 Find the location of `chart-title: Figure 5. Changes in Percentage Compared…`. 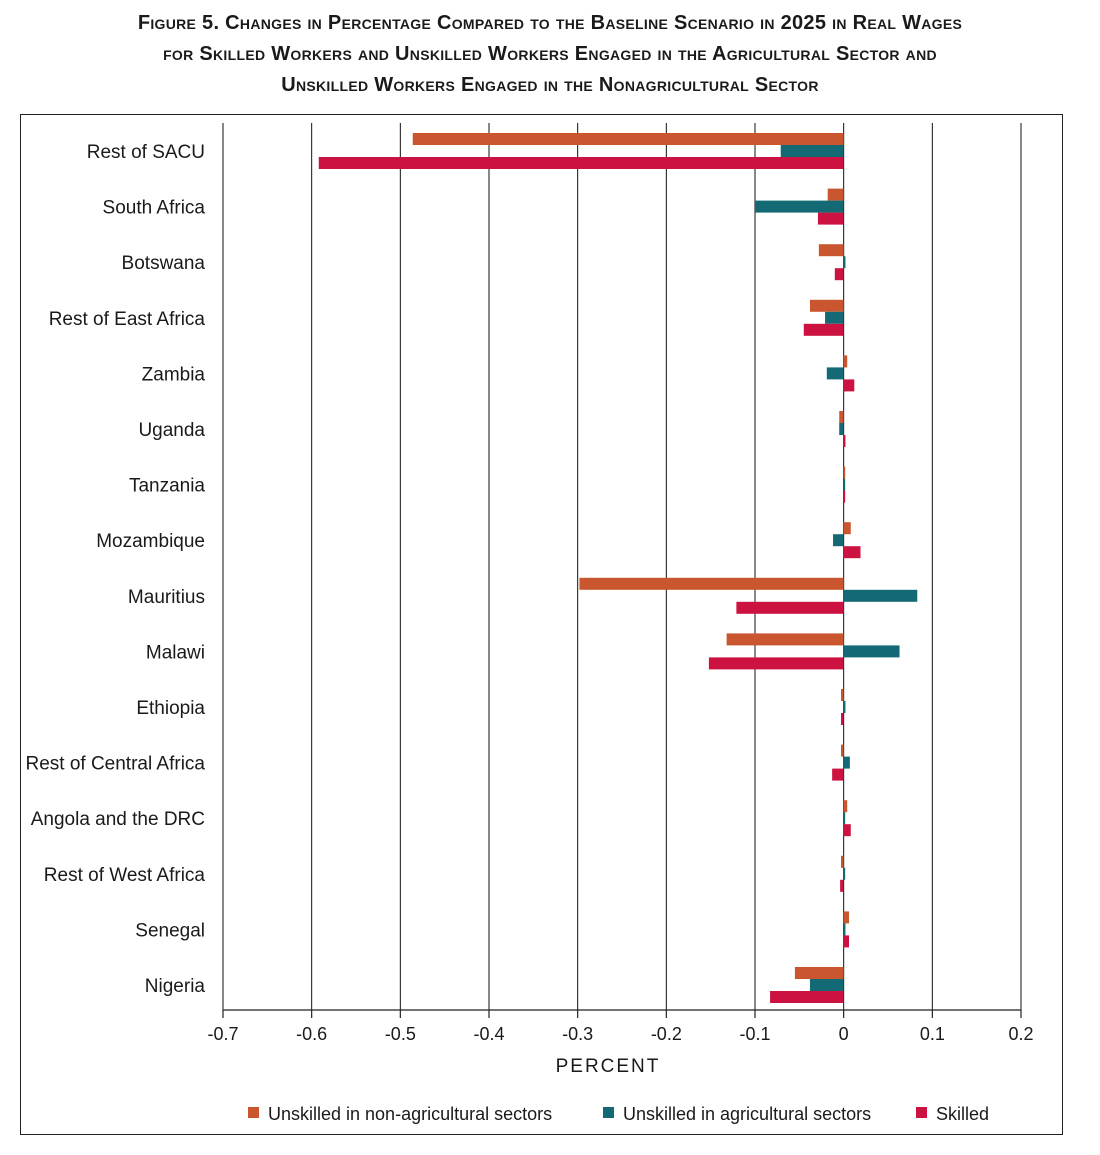

chart-title: Figure 5. Changes in Percentage Compared… is located at coordinates (550, 54).